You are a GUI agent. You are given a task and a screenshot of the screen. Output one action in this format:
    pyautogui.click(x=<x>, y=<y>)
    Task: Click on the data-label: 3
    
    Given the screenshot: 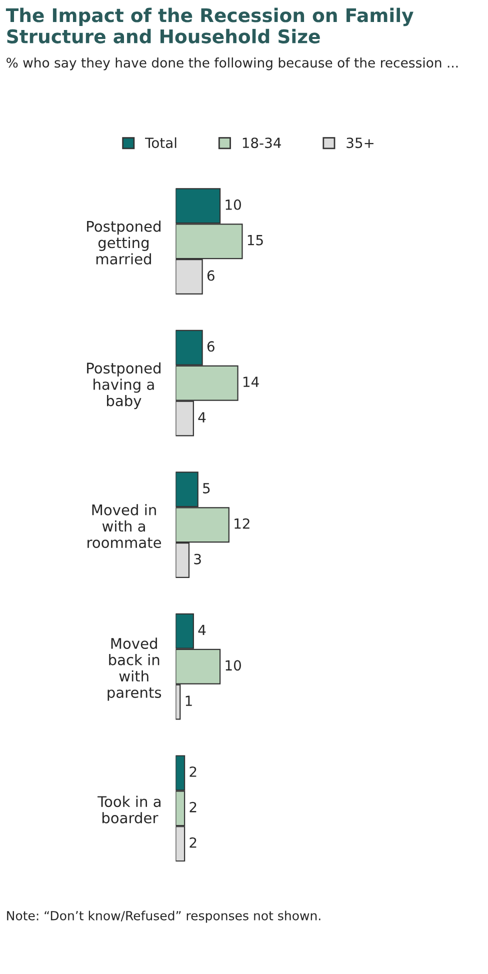 What is the action you would take?
    pyautogui.click(x=197, y=559)
    